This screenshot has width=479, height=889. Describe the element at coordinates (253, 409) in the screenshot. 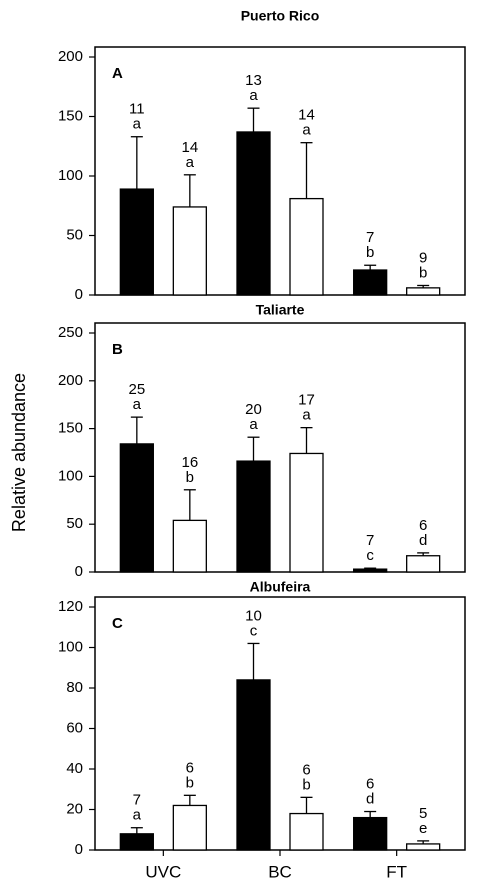

I see `n-label: 20` at that location.